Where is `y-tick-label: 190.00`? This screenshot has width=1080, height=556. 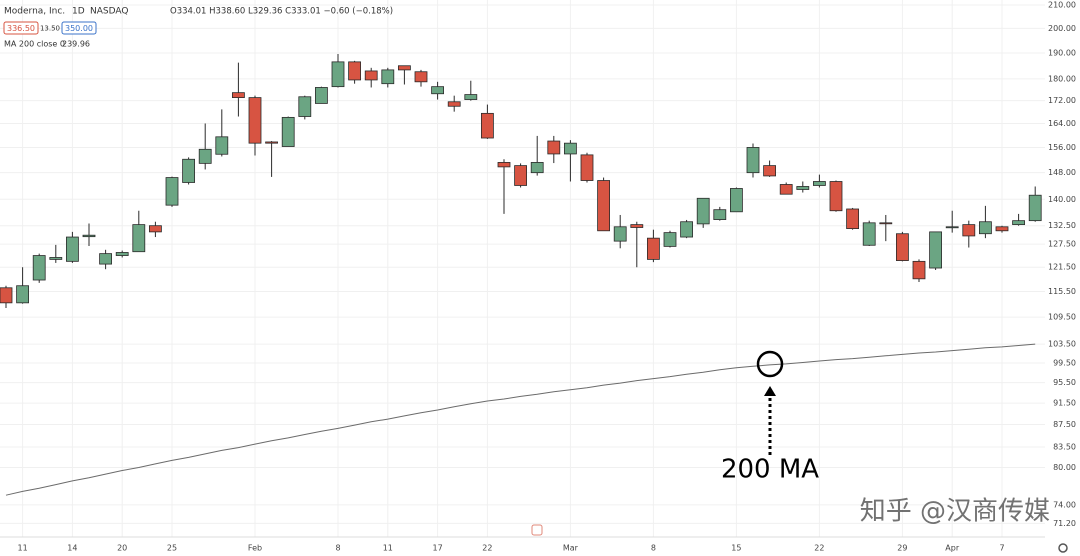 y-tick-label: 190.00 is located at coordinates (1062, 52).